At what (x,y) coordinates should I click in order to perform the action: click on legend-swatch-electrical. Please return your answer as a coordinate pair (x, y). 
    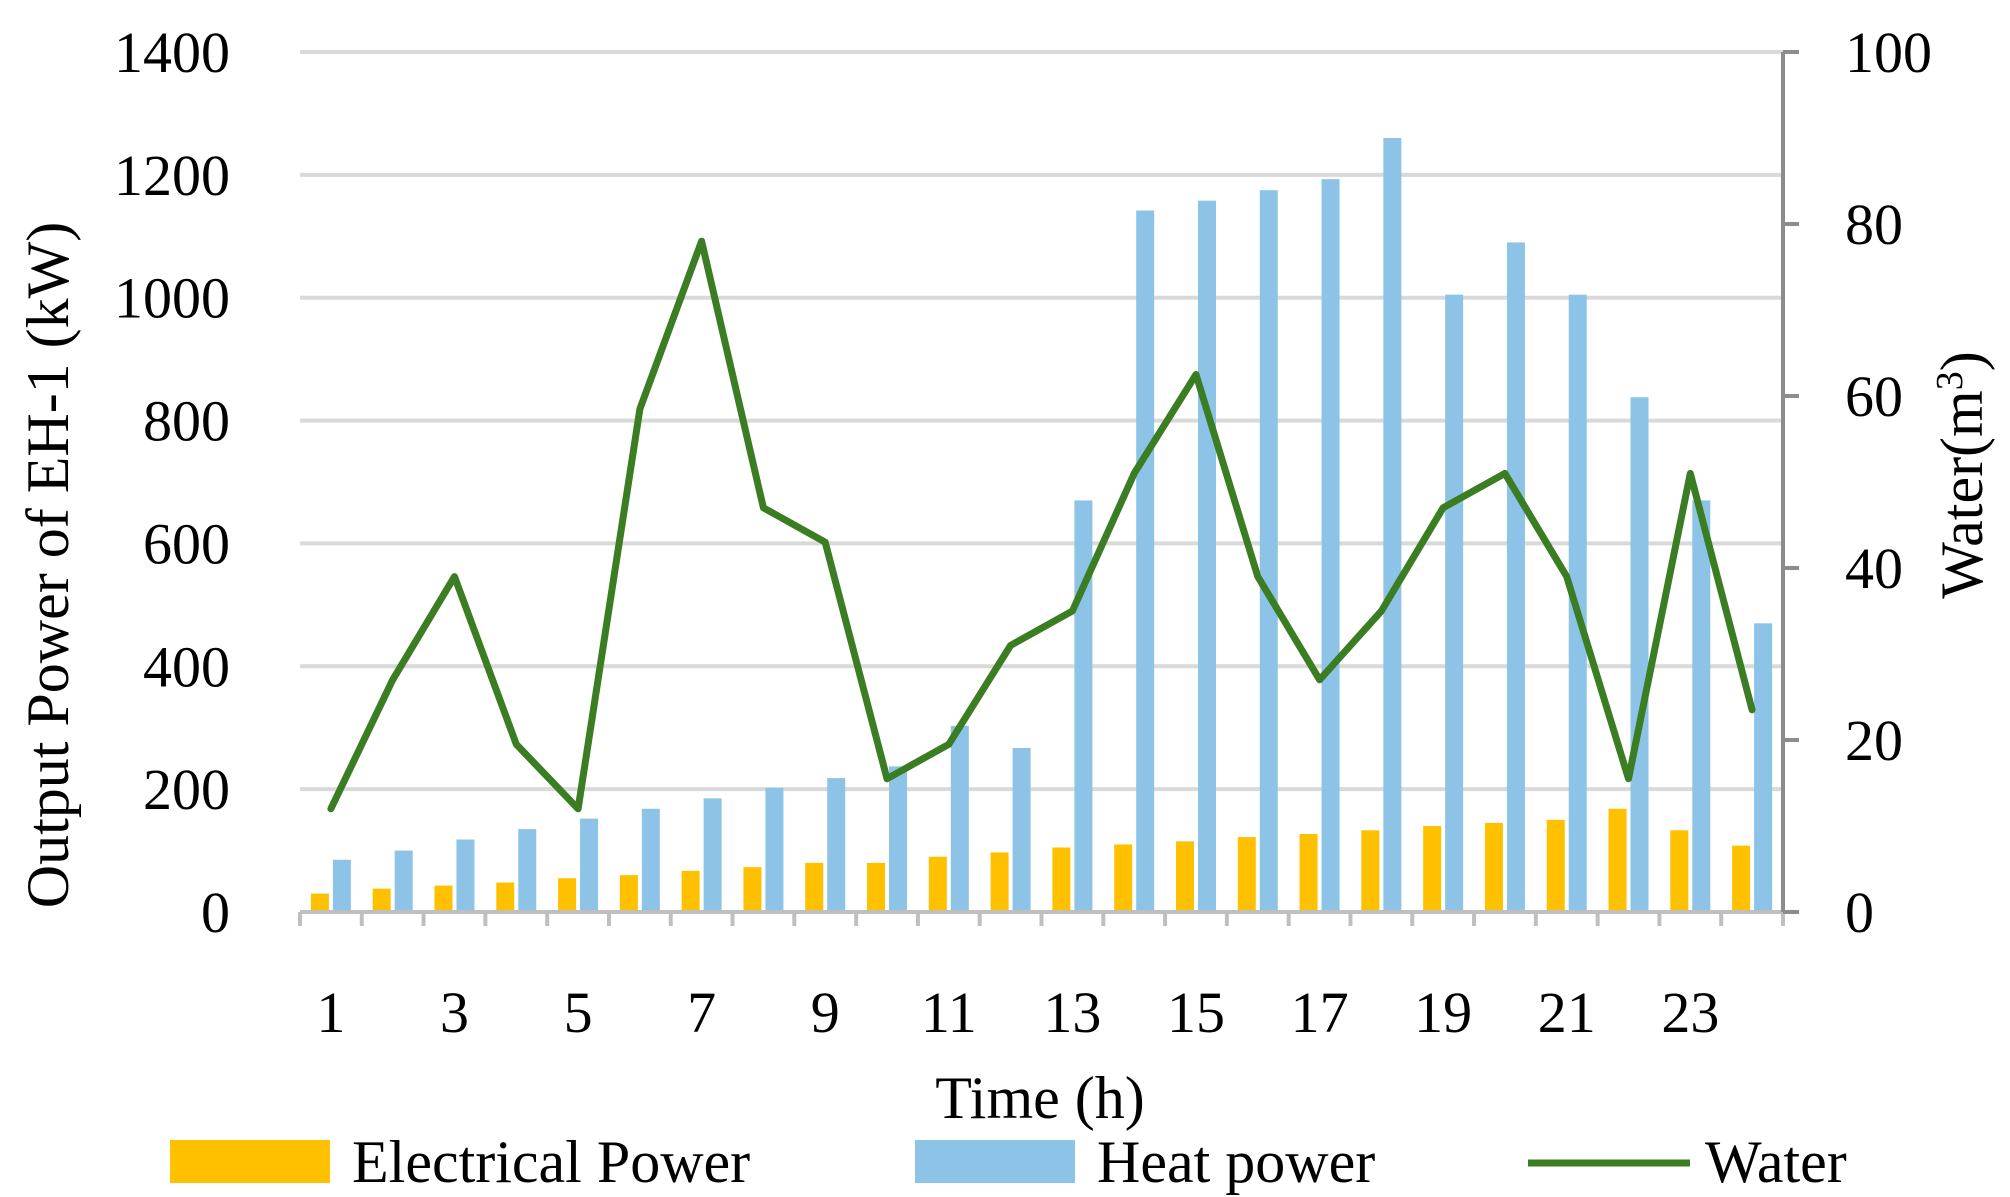
    Looking at the image, I should click on (250, 1161).